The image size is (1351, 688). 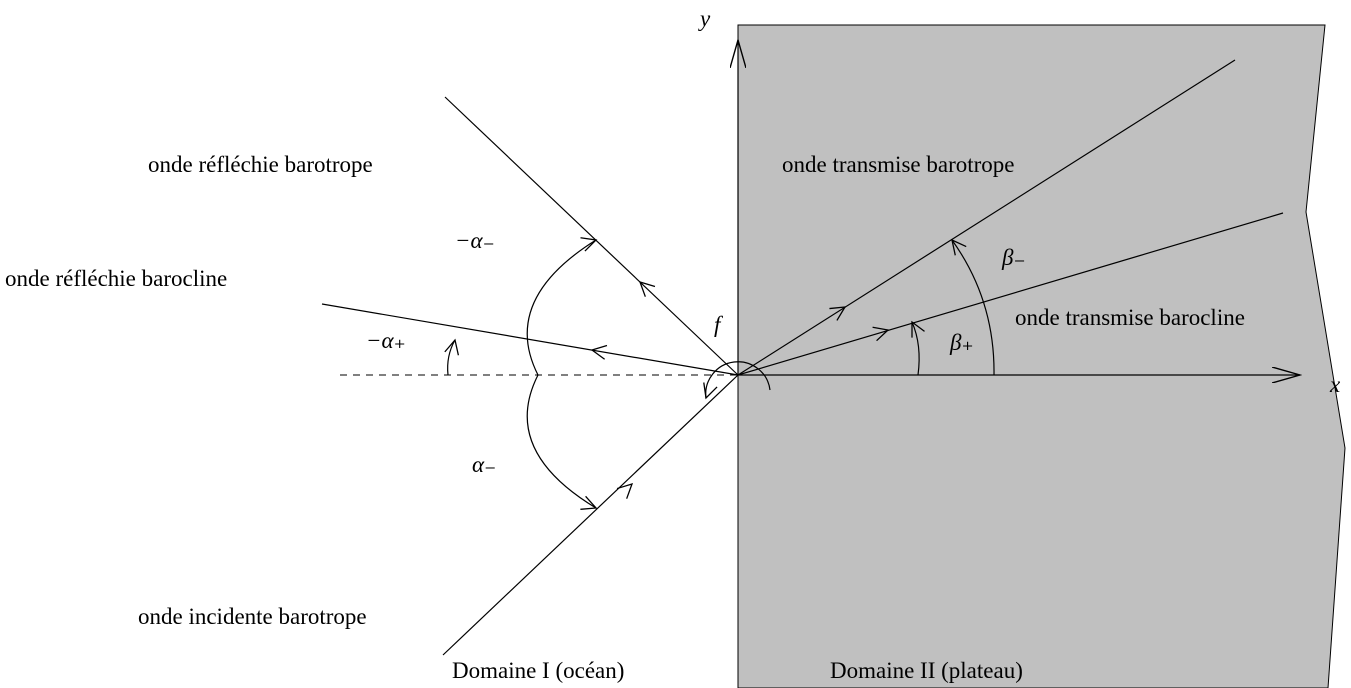 I want to click on label: Domaine II (plateau), so click(x=926, y=670).